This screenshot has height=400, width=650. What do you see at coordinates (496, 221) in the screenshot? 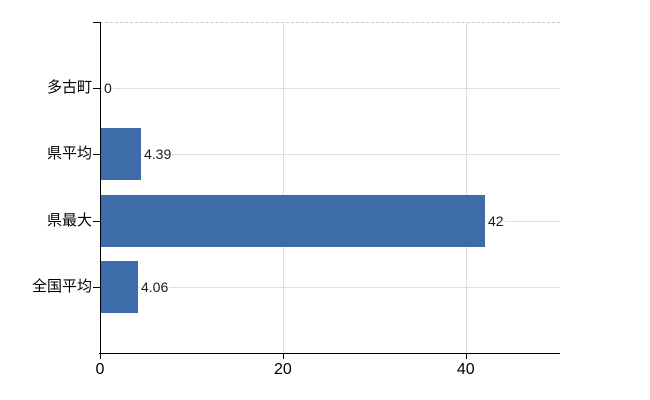
I see `bar-value-label: 42` at bounding box center [496, 221].